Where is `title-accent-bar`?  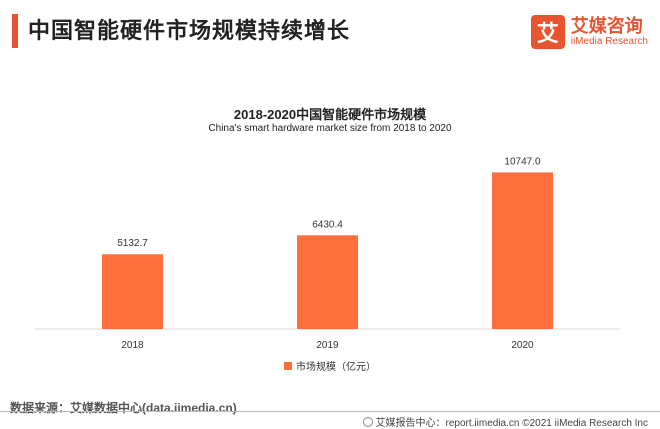 title-accent-bar is located at coordinates (15, 31).